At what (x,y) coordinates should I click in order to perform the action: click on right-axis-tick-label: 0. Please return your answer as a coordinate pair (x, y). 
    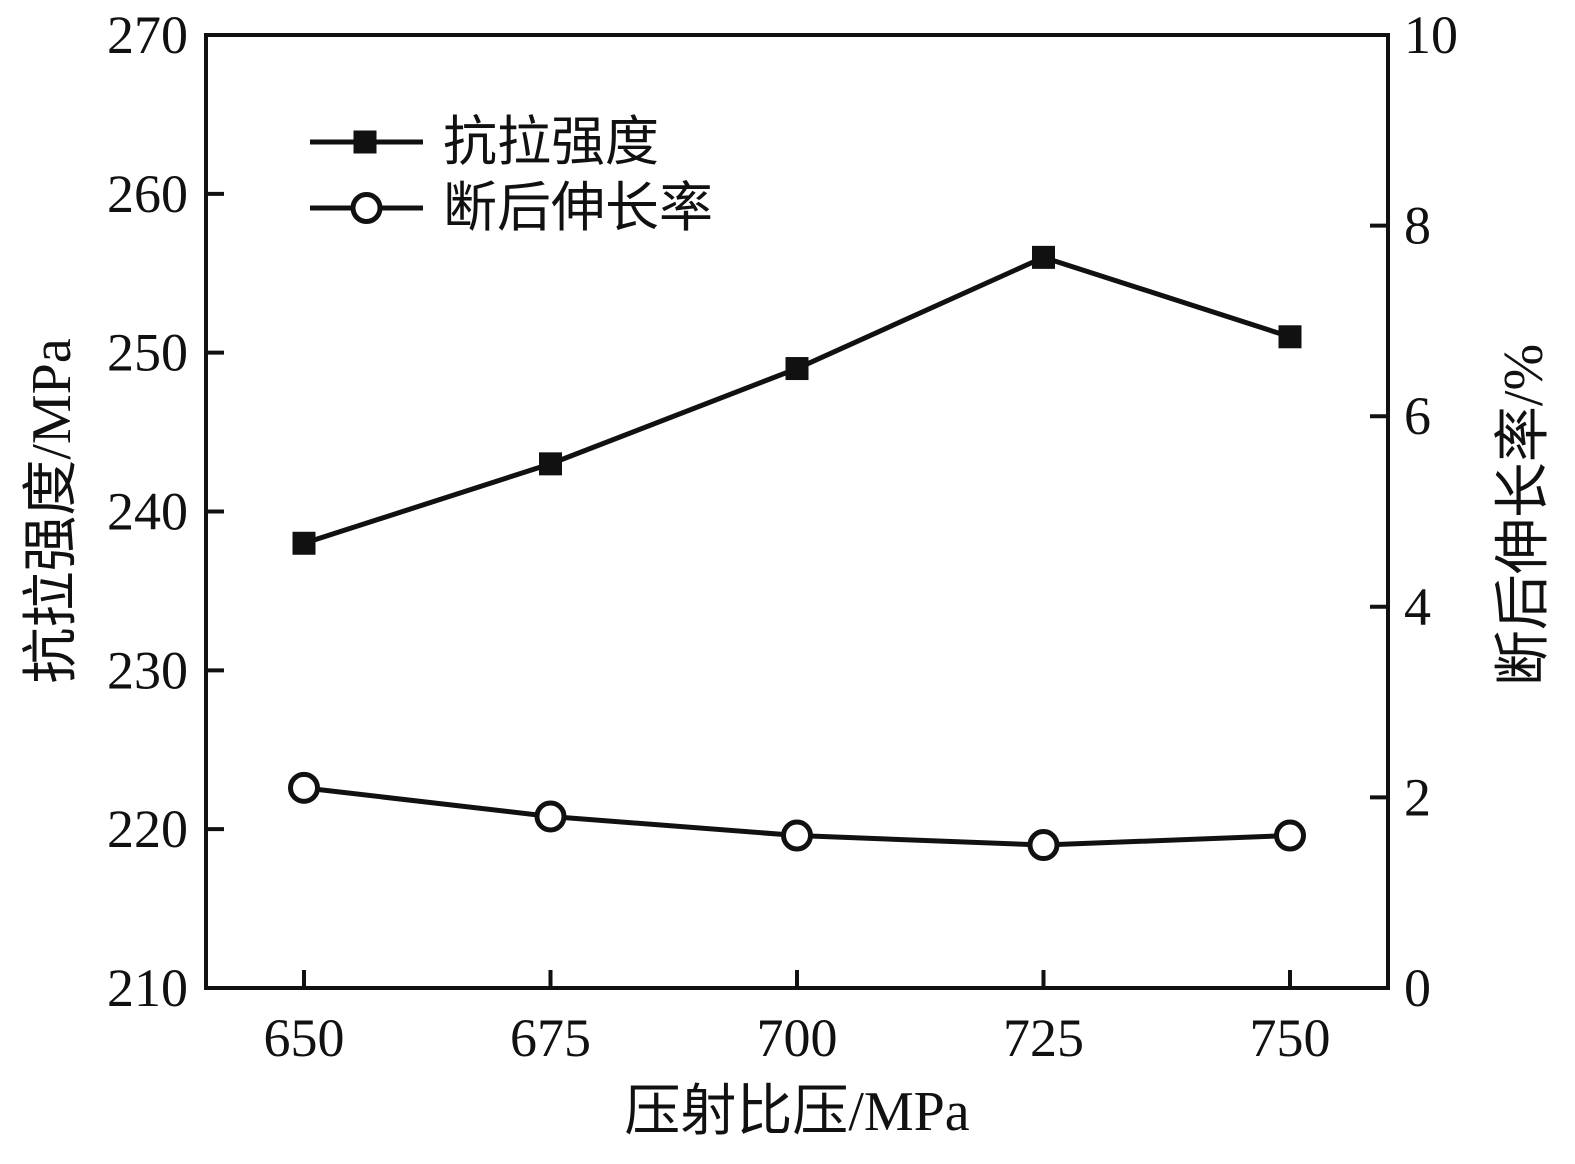
    Looking at the image, I should click on (1417, 988).